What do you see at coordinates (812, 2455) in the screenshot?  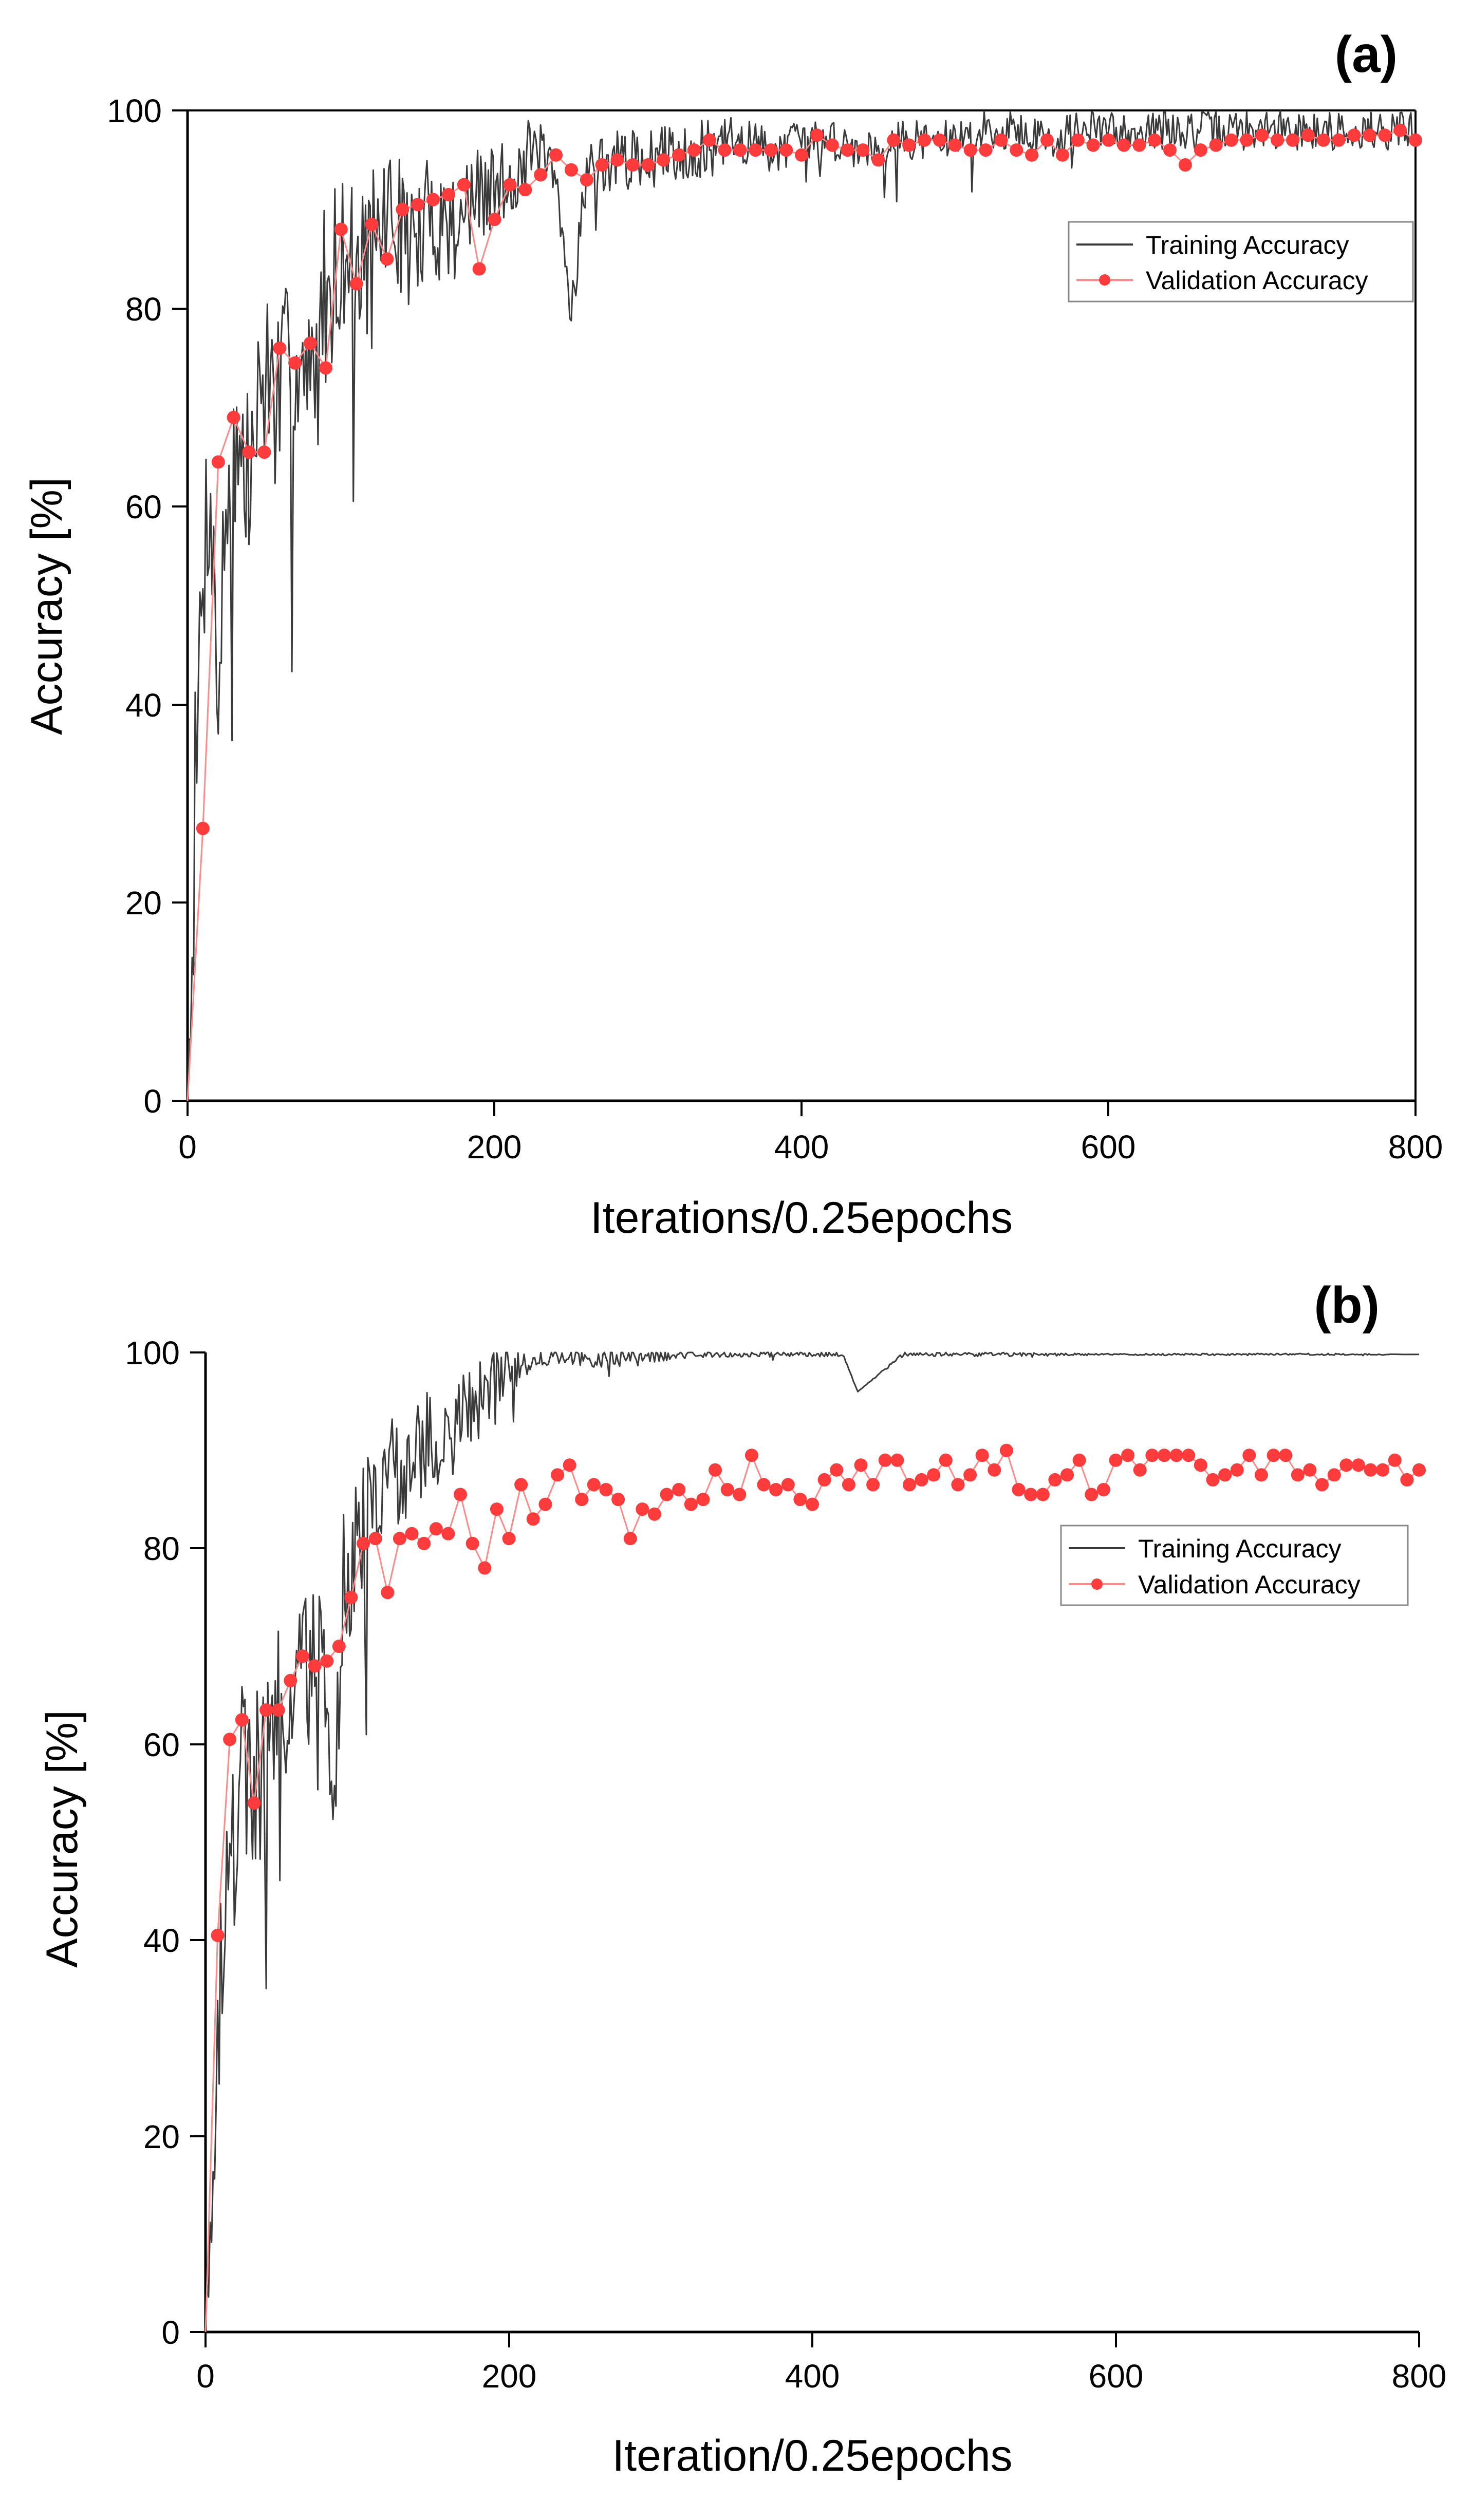 I see `panel-b-x-axis-title: Iteration/0.25epochs` at bounding box center [812, 2455].